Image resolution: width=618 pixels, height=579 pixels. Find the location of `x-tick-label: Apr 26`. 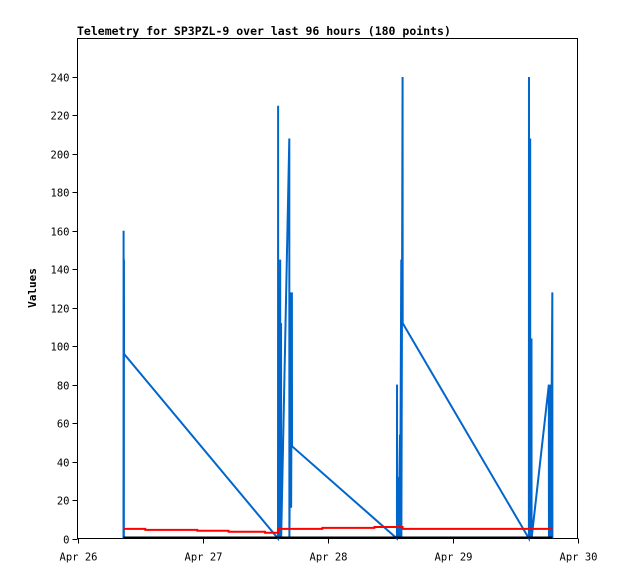

x-tick-label: Apr 26 is located at coordinates (79, 558).